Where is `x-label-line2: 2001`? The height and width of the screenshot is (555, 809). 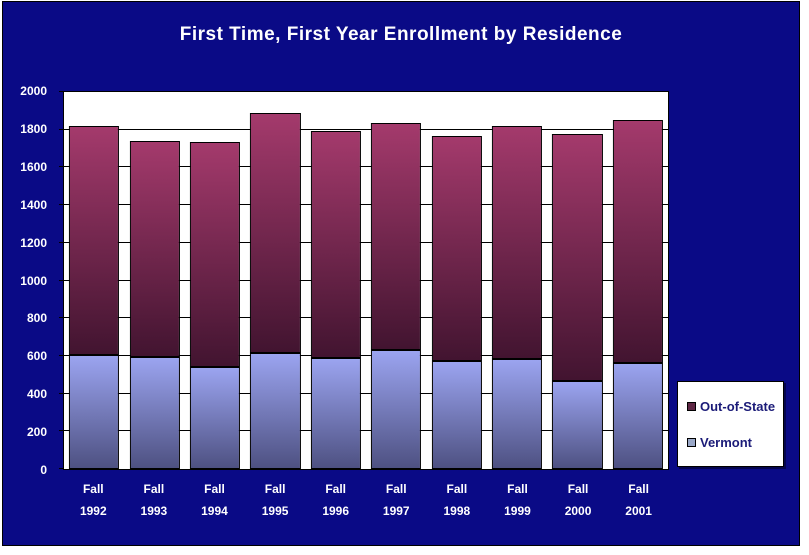 x-label-line2: 2001 is located at coordinates (638, 511).